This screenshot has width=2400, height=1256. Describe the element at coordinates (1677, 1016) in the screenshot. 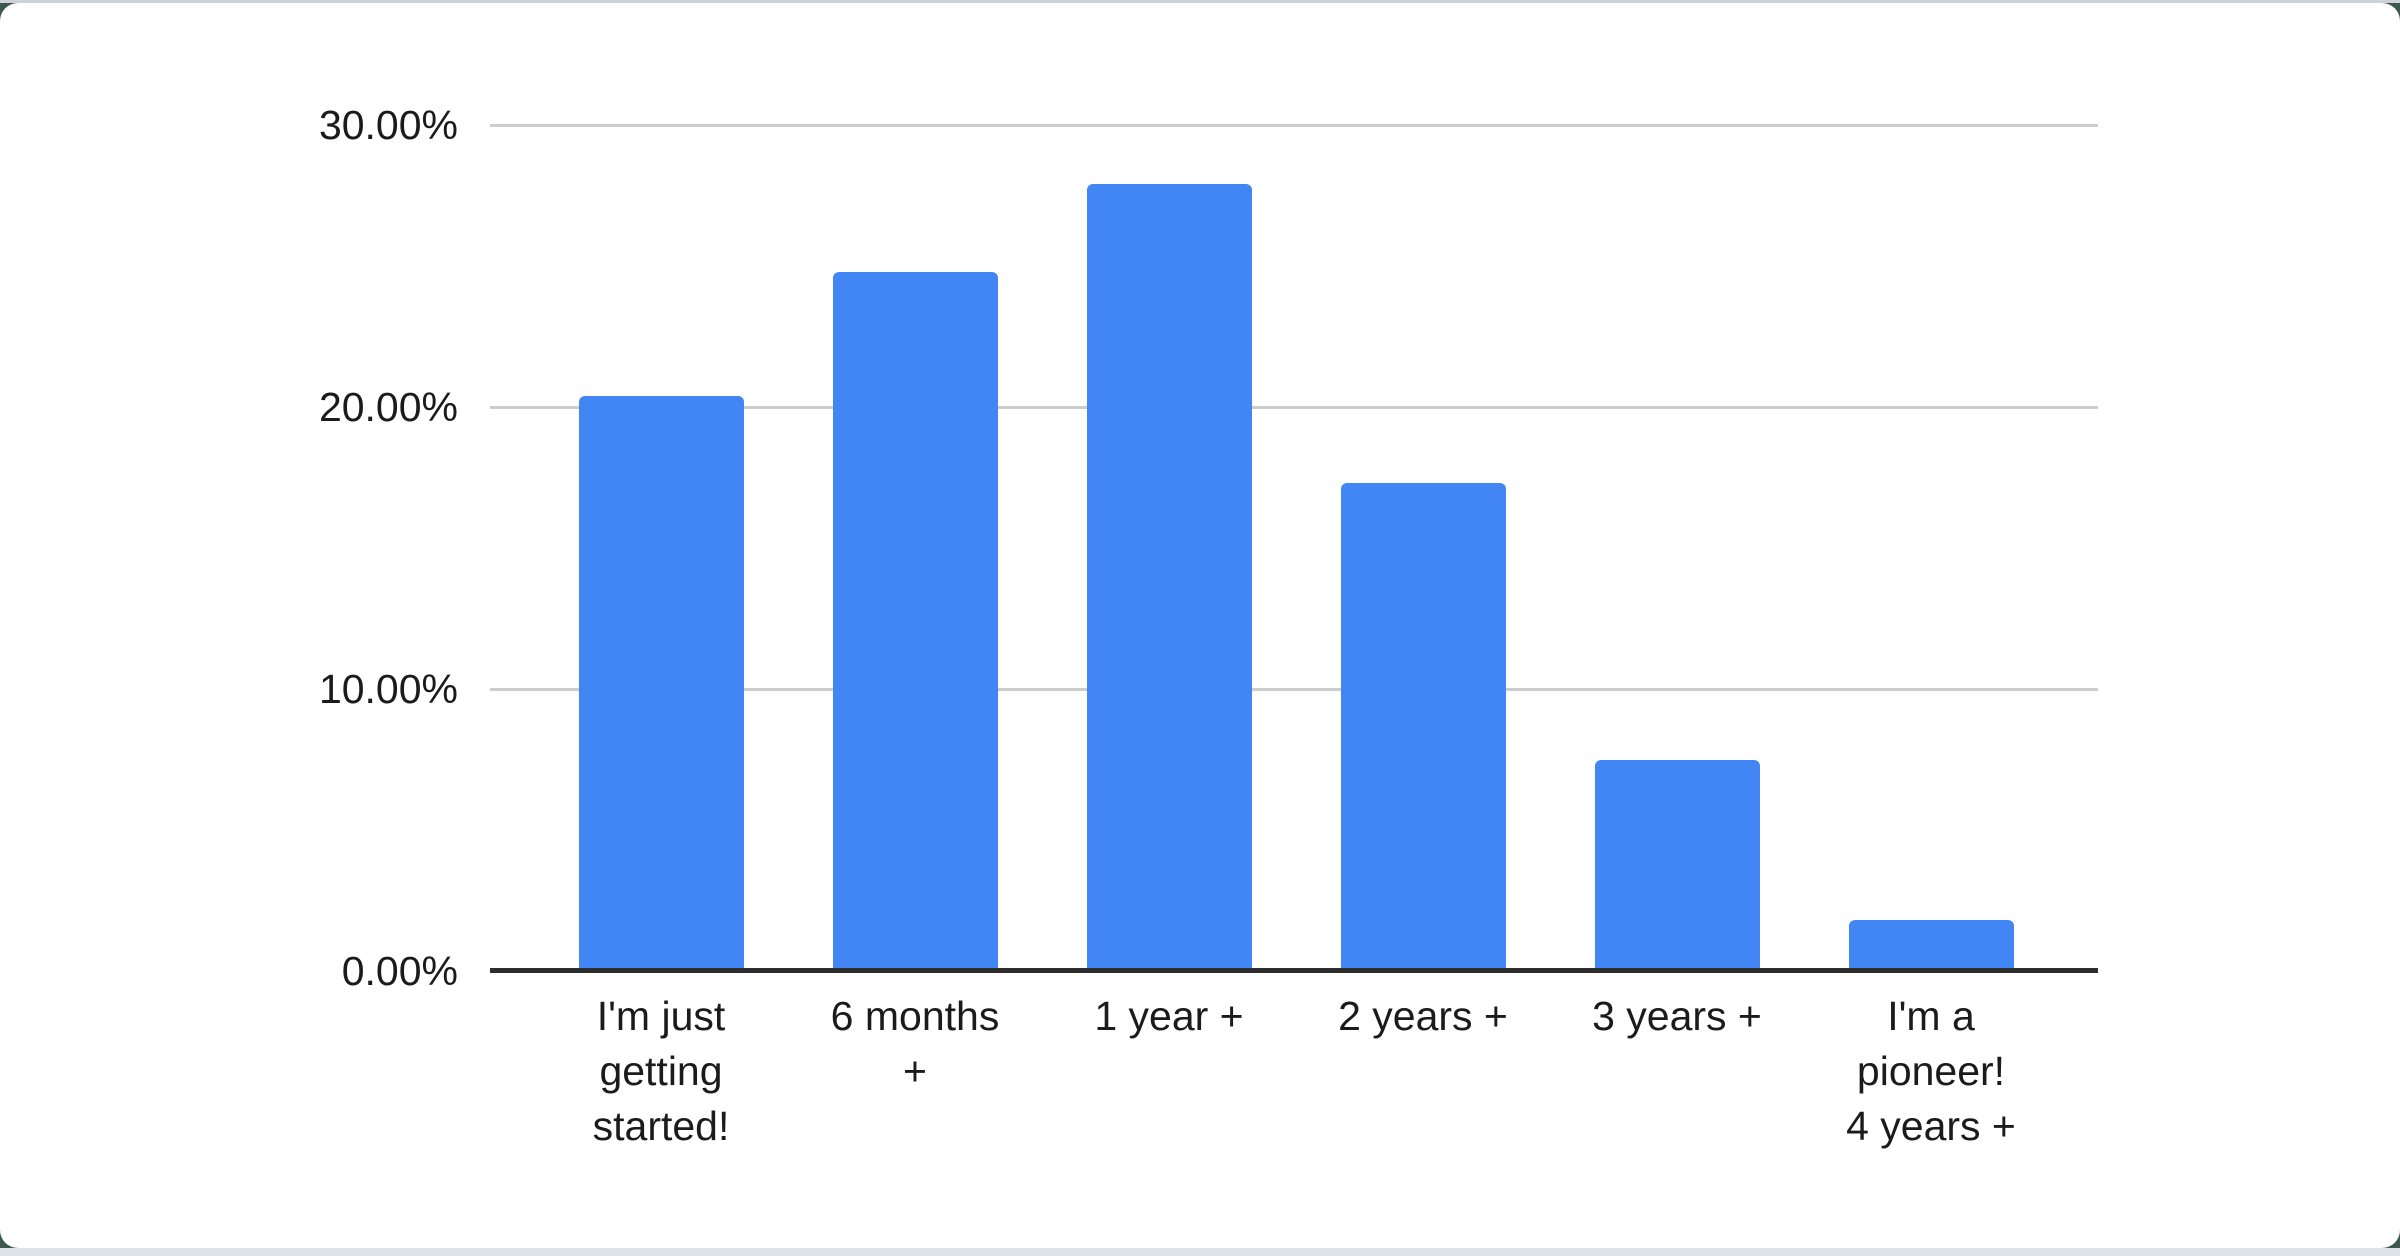

I see `x-axis-category-label: 3 years +` at that location.